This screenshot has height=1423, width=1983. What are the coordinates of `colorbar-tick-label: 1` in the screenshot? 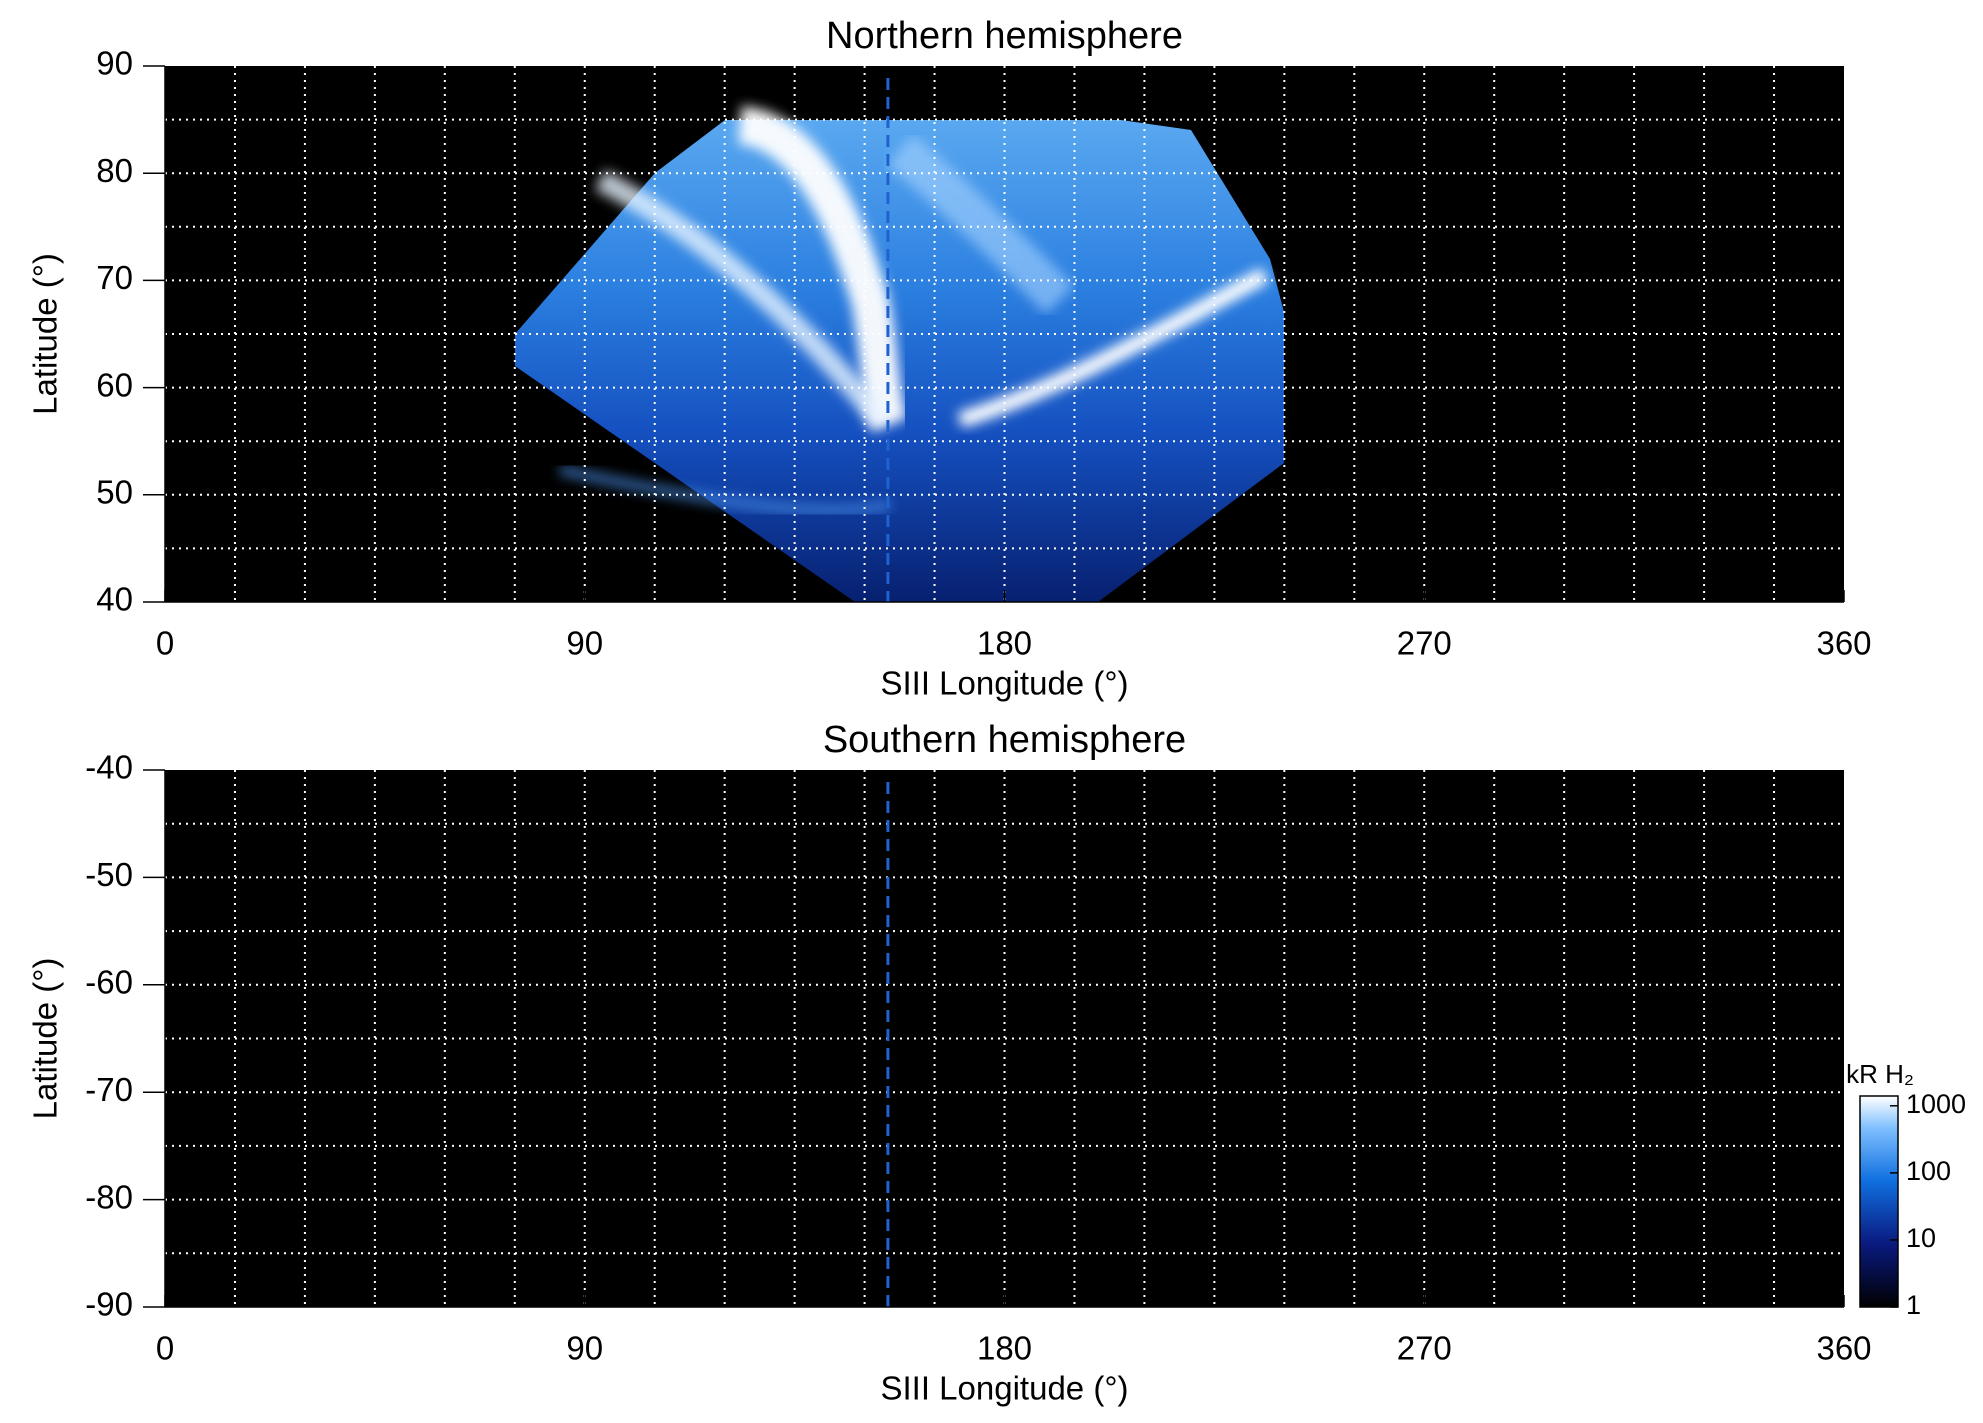 It's located at (1913, 1305).